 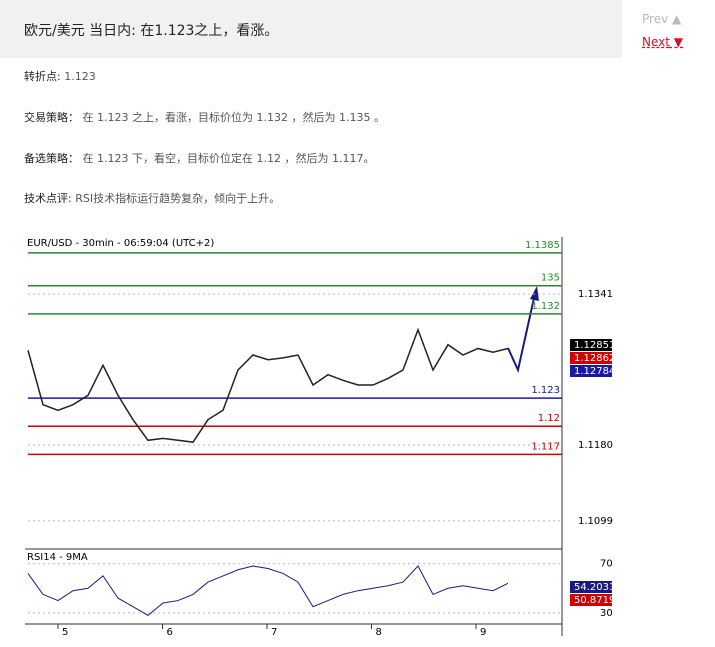 I want to click on rsi-title: RSI14 - 9MA, so click(x=57, y=557).